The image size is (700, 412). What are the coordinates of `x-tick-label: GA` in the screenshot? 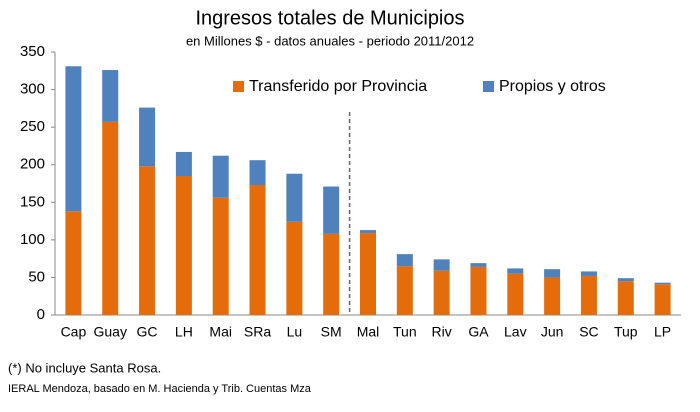 It's located at (478, 332).